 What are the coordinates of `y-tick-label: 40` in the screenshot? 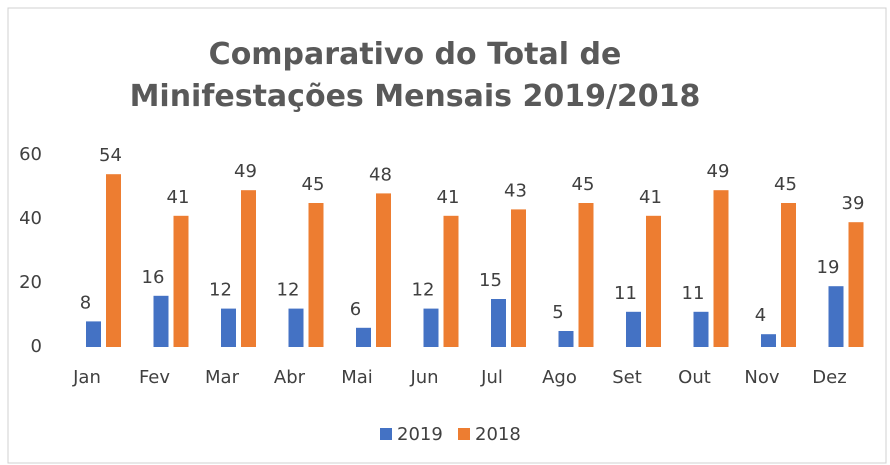 It's located at (30, 218).